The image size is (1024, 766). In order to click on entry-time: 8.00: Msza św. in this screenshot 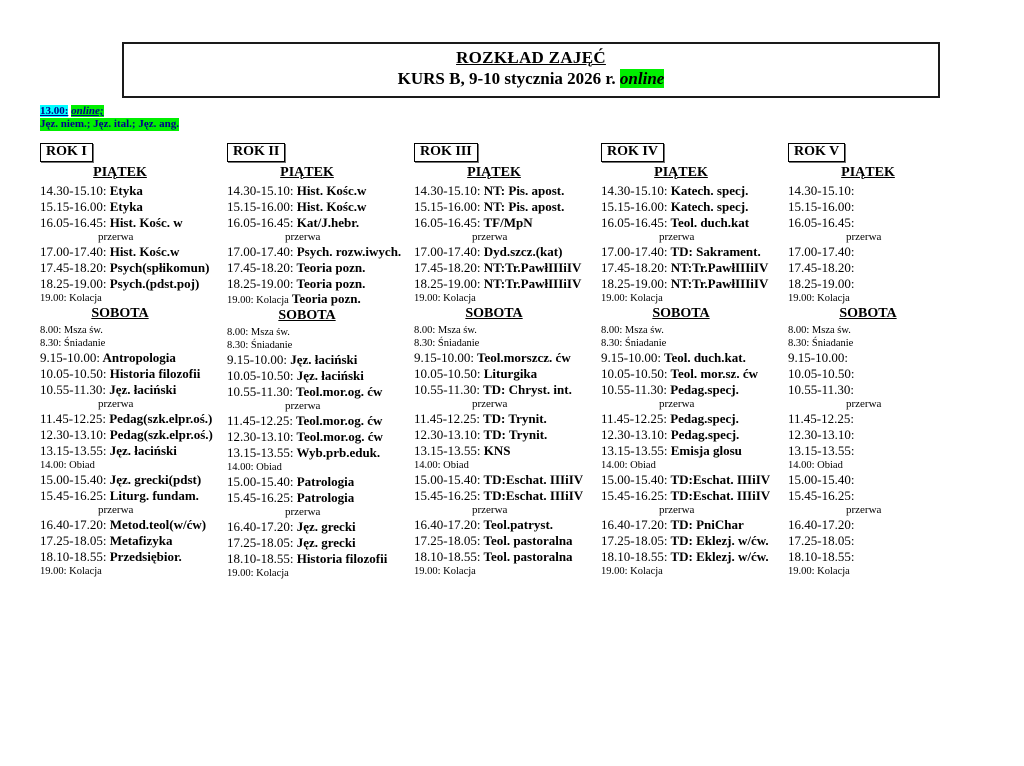, I will do `click(71, 330)`.